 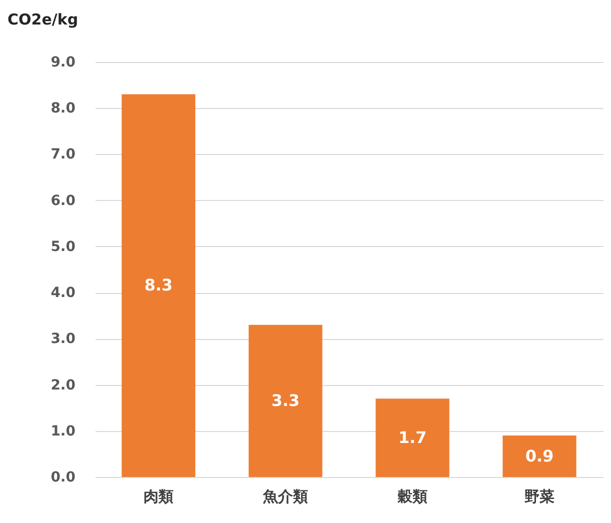 I want to click on data-label: 3.3, so click(x=285, y=400).